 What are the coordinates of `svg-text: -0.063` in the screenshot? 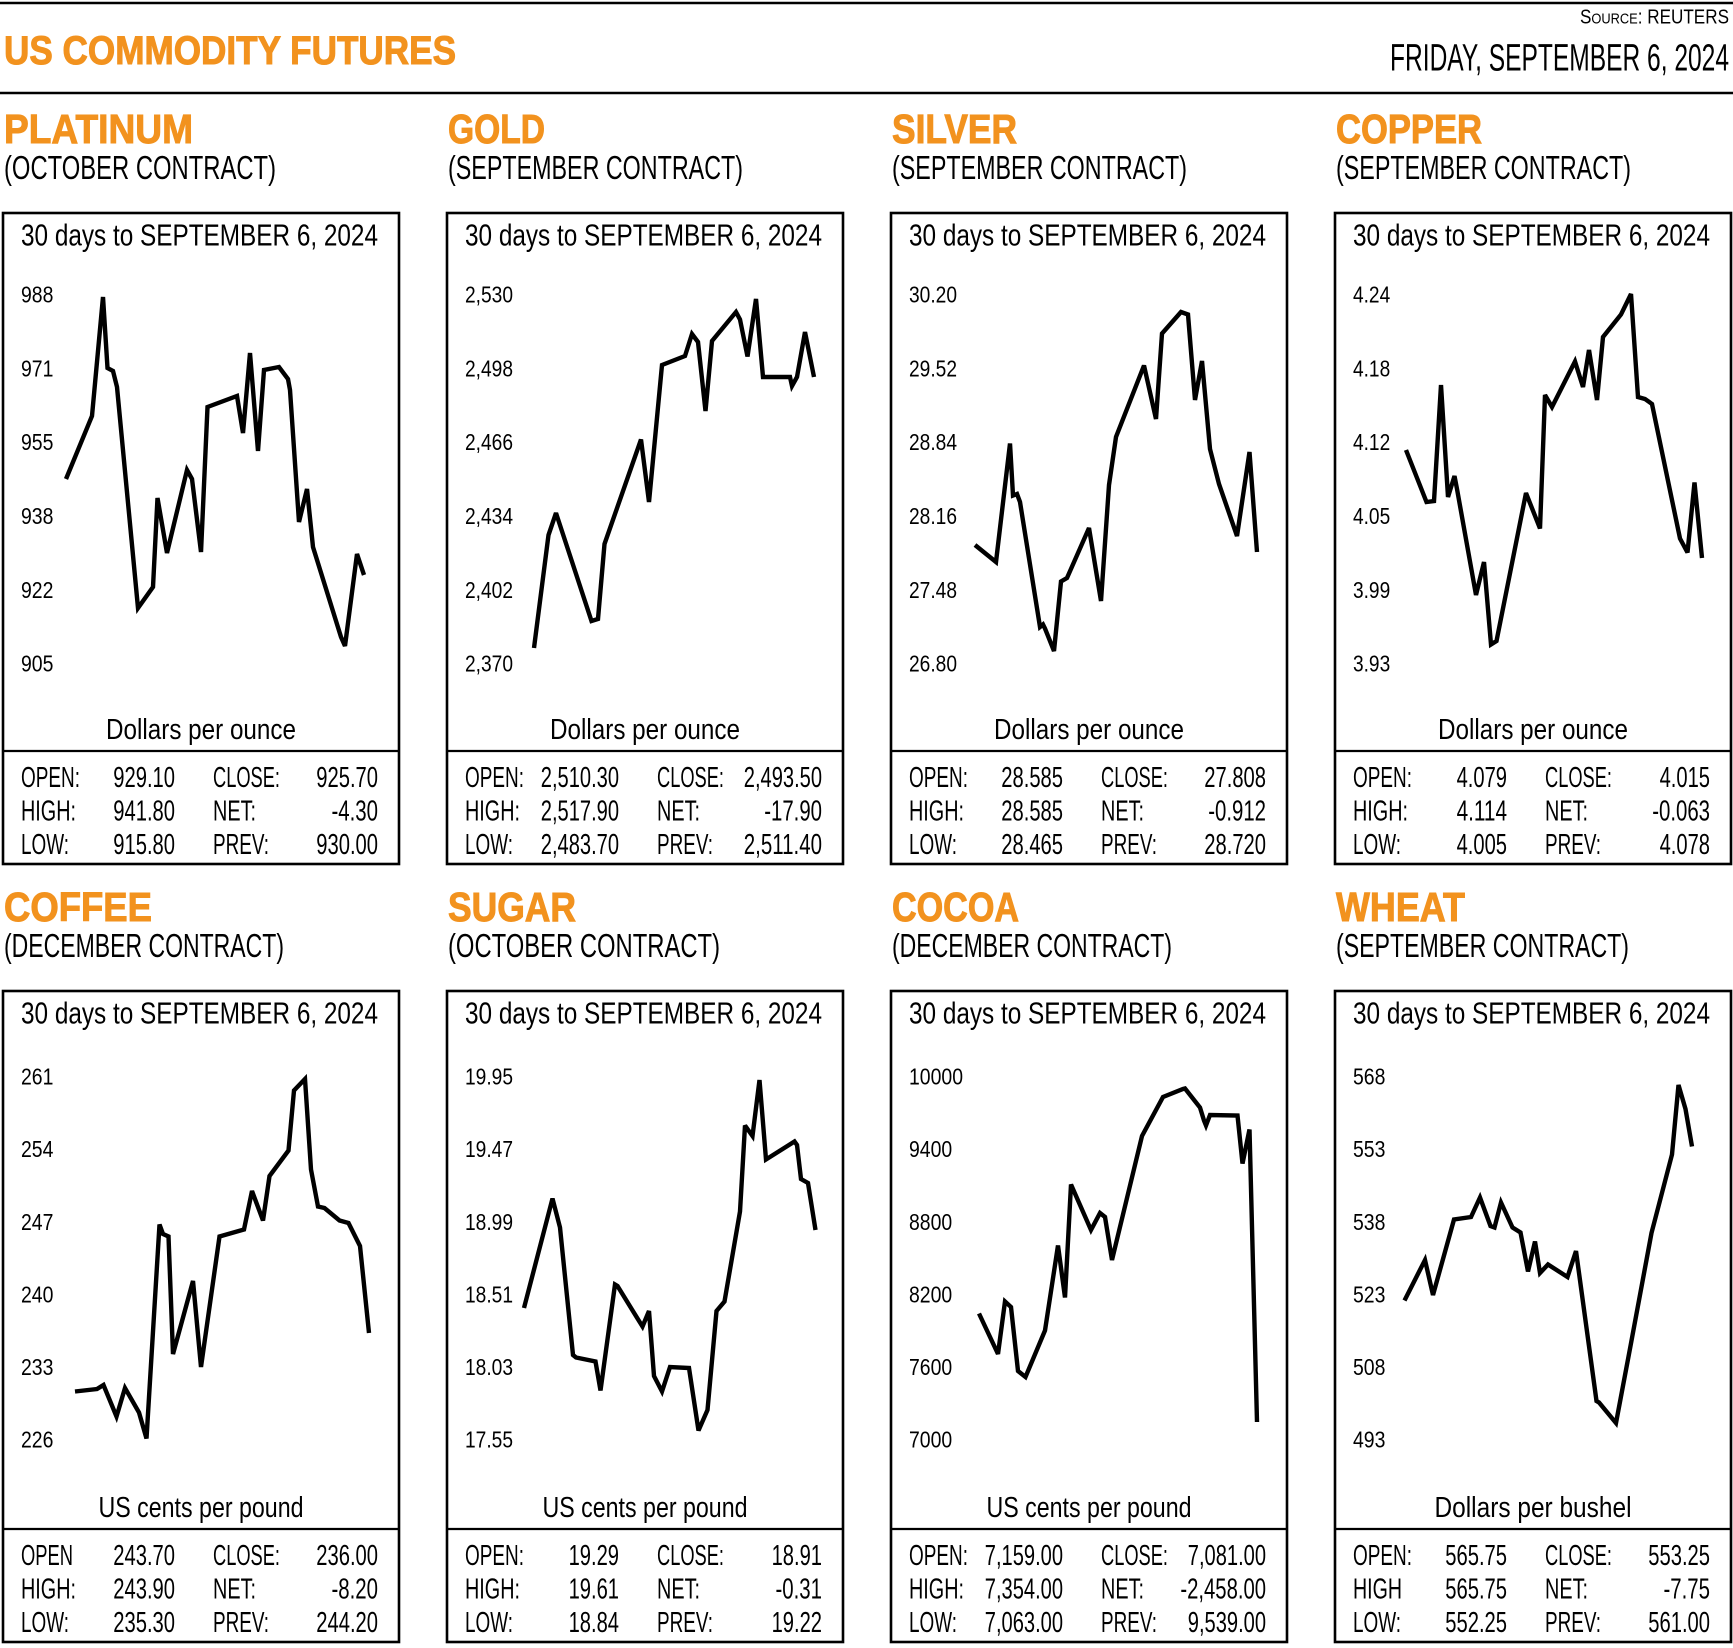 It's located at (1681, 812).